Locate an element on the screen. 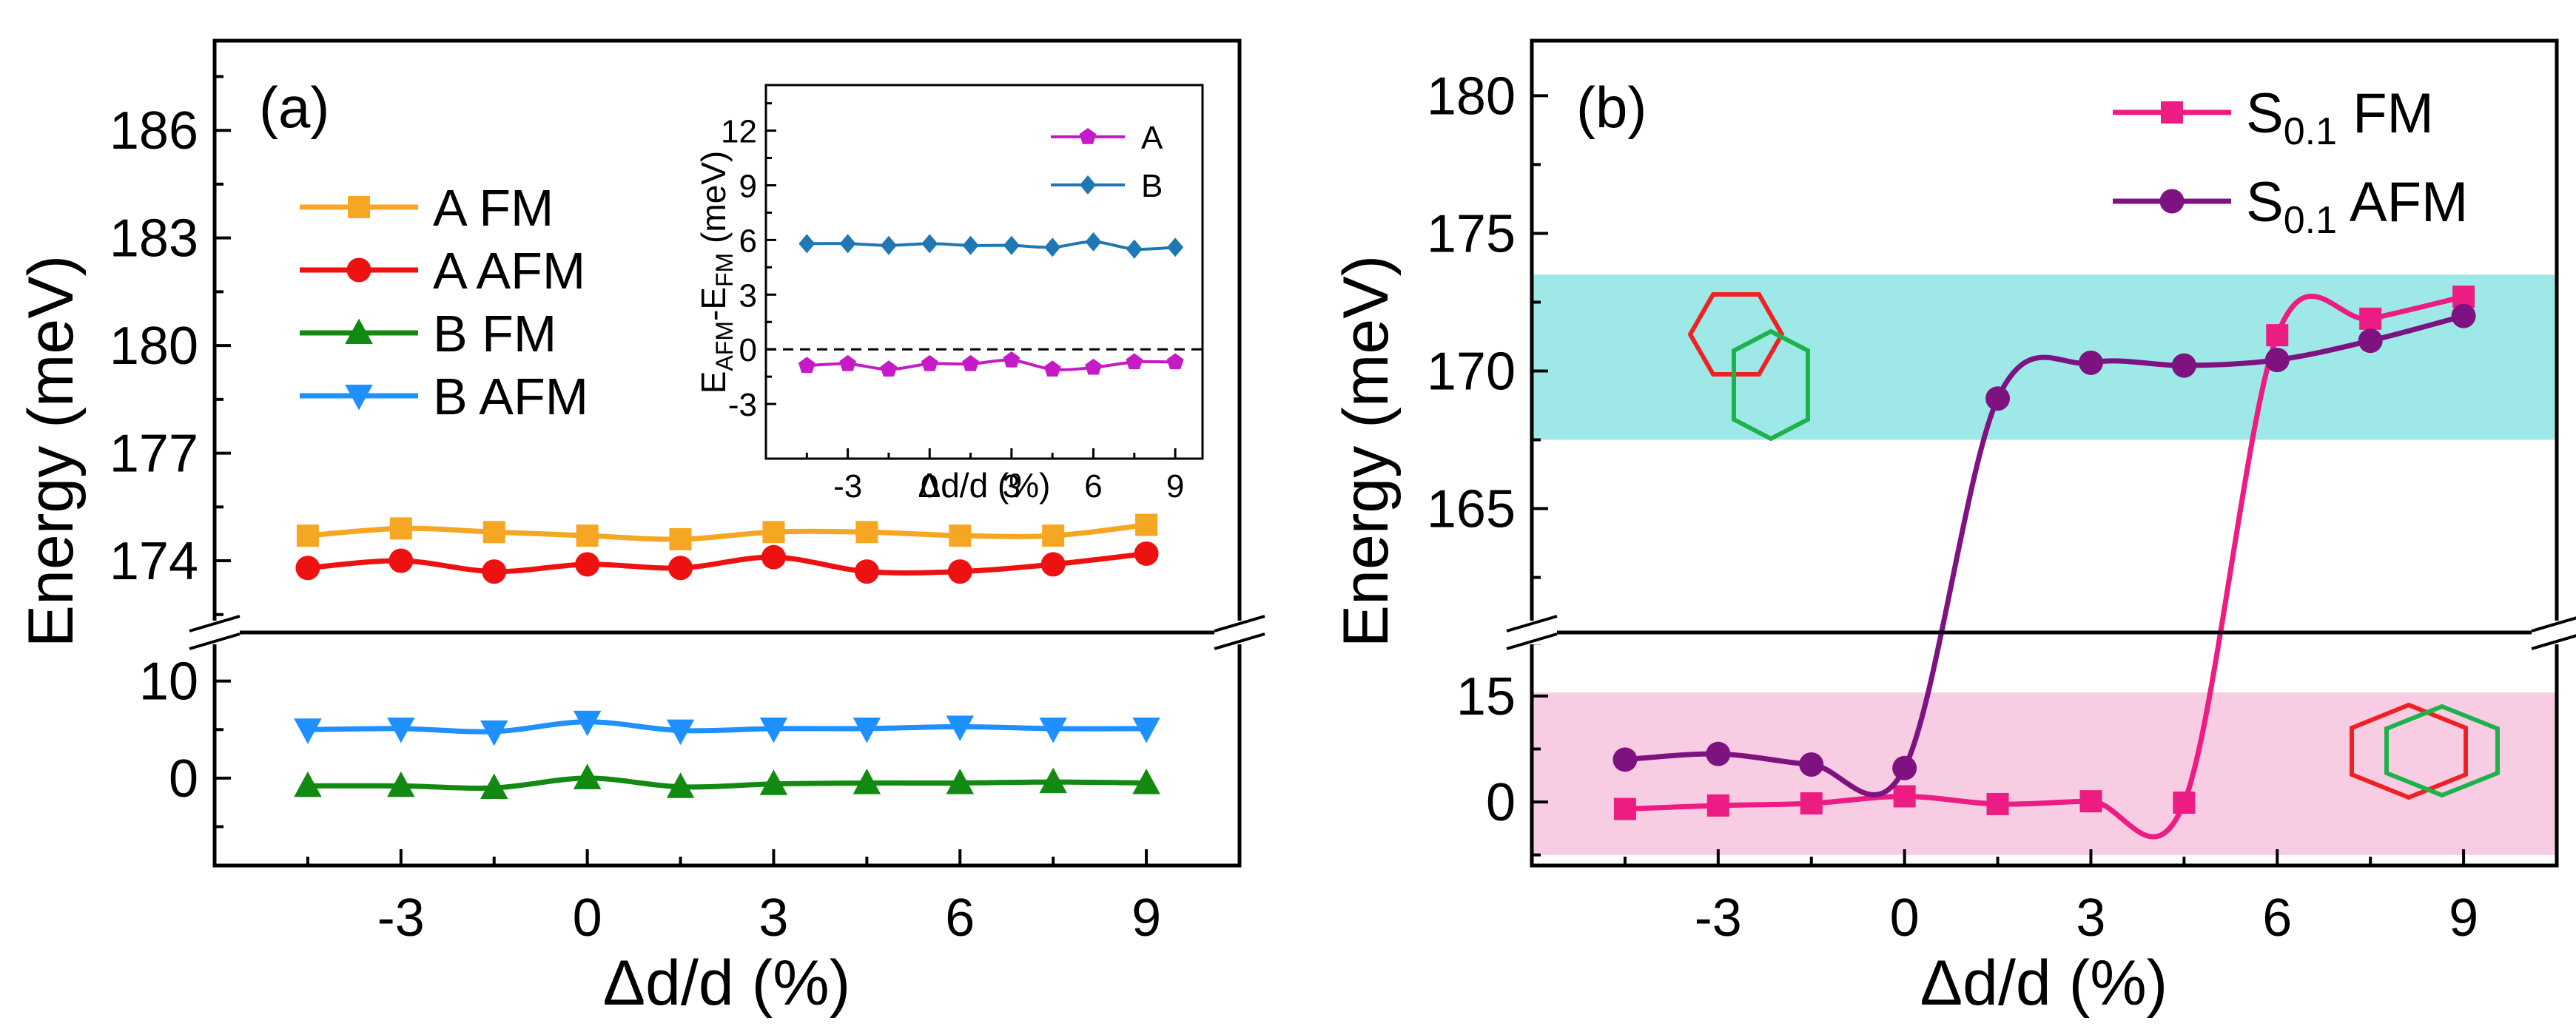 The height and width of the screenshot is (1029, 2576). hexagon-pair-icon-upper is located at coordinates (1748, 367).